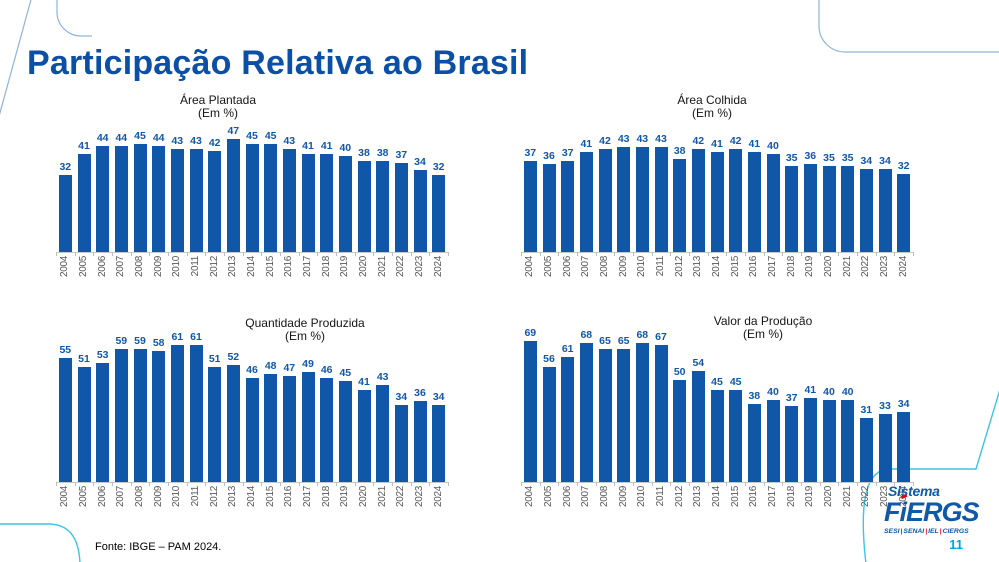 The image size is (999, 562). Describe the element at coordinates (848, 209) in the screenshot. I see `bar-2021` at that location.